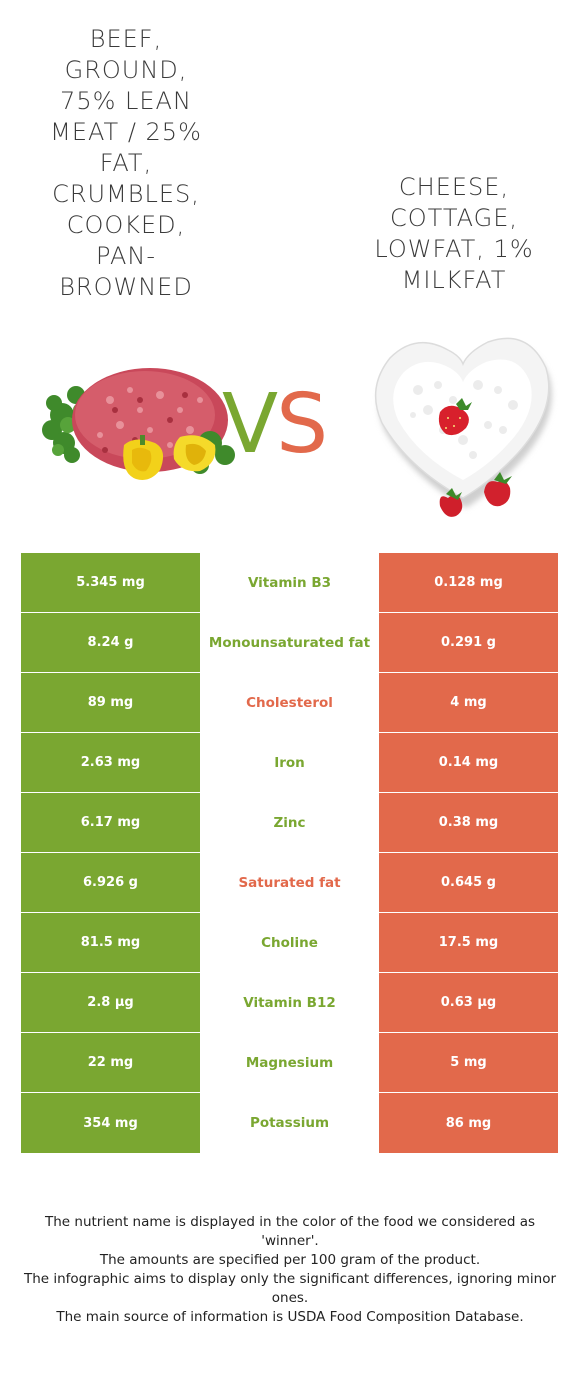 This screenshot has width=580, height=1384. Describe the element at coordinates (250, 424) in the screenshot. I see `vs-v-letter: V` at that location.